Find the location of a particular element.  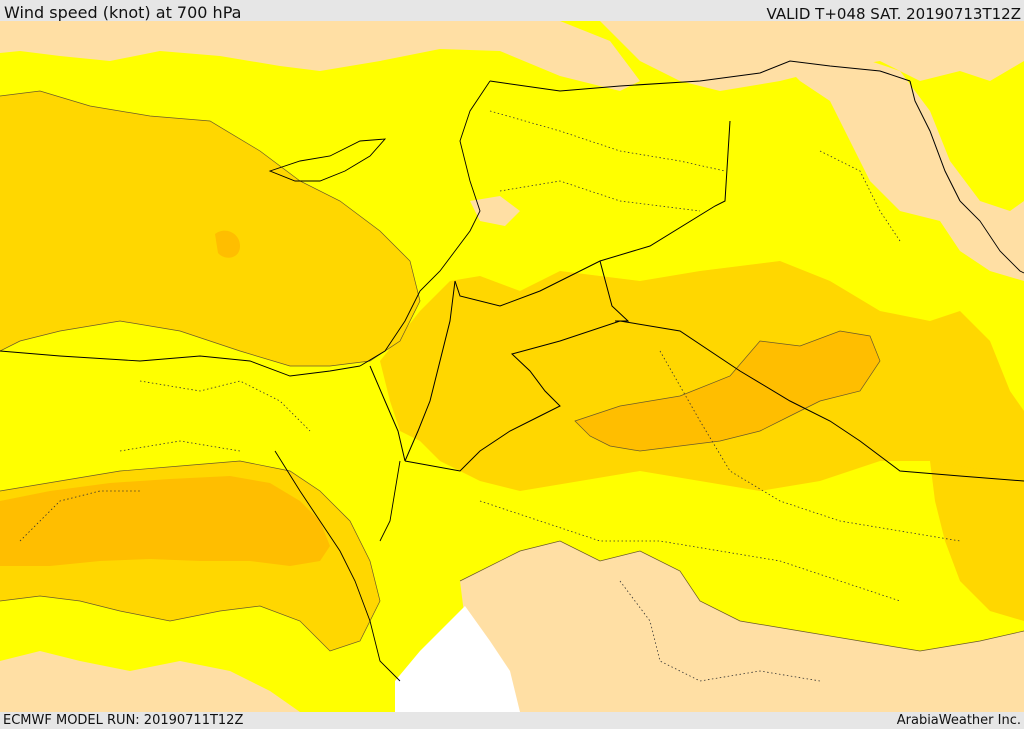

credit-text: ArabiaWeather Inc. is located at coordinates (958, 720).